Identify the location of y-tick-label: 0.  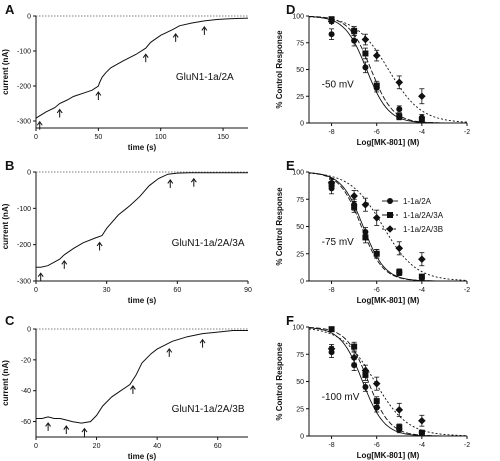
(29, 330).